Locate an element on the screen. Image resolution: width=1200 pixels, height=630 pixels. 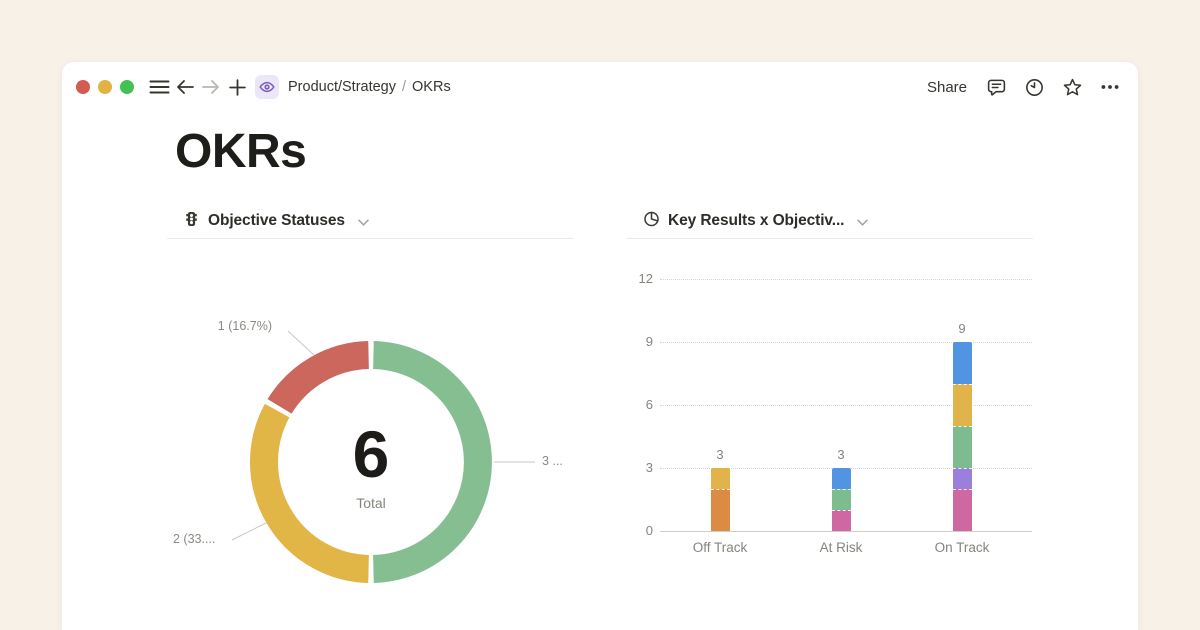
zoom-window-button is located at coordinates (127, 87).